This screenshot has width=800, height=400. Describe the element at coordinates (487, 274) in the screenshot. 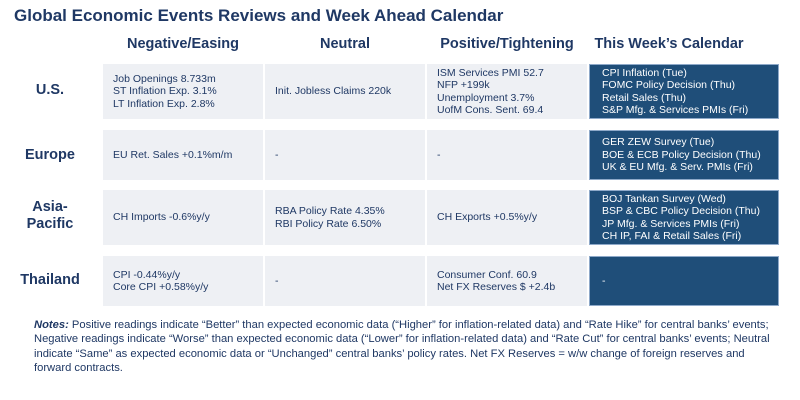

I see `cell-line: Consumer Conf. 60.9` at that location.